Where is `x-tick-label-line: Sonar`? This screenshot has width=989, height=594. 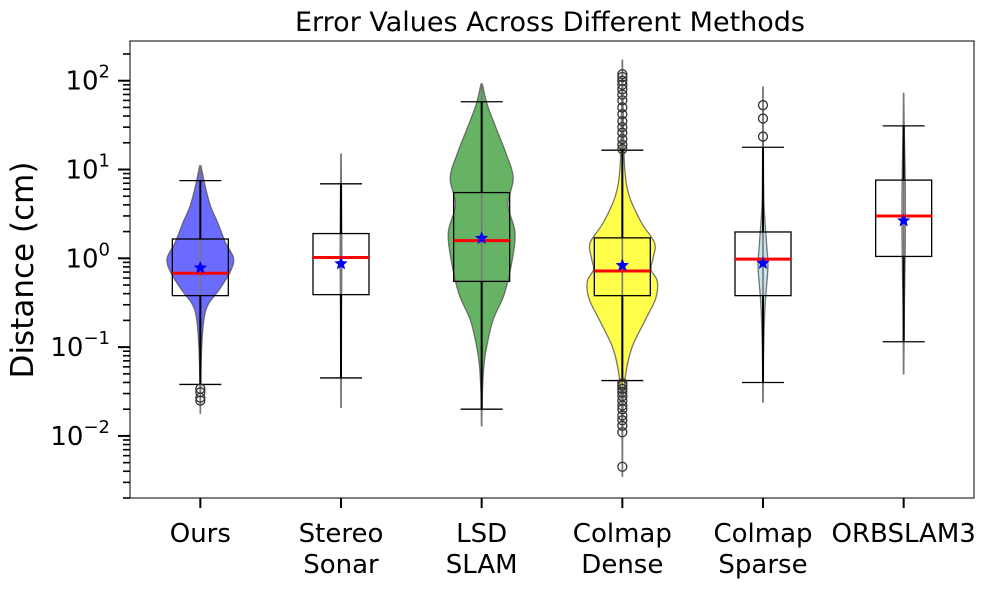 x-tick-label-line: Sonar is located at coordinates (341, 565).